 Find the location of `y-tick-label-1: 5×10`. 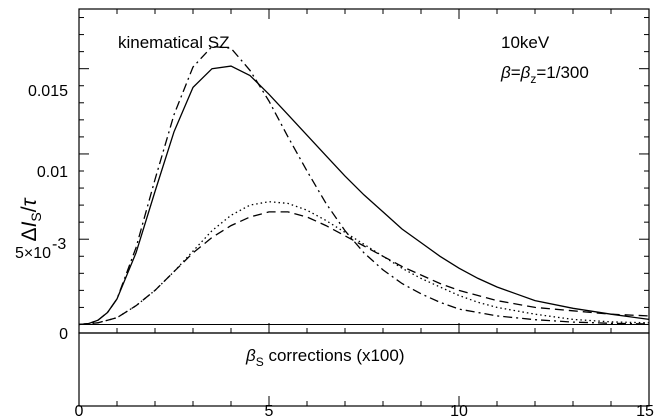

y-tick-label-1: 5×10 is located at coordinates (33, 253).